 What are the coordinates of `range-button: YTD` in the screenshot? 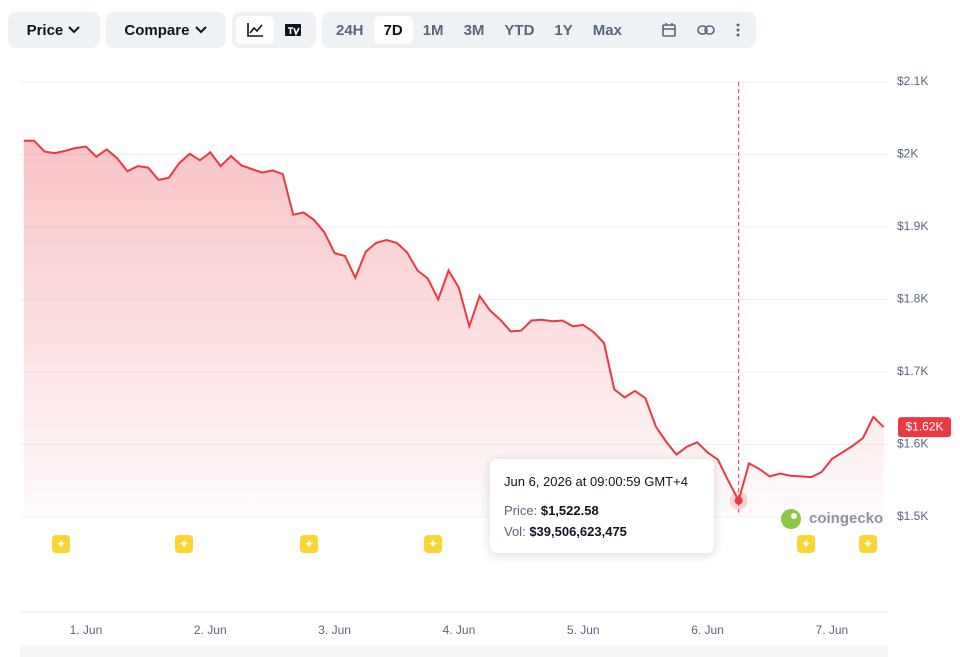 It's located at (519, 30).